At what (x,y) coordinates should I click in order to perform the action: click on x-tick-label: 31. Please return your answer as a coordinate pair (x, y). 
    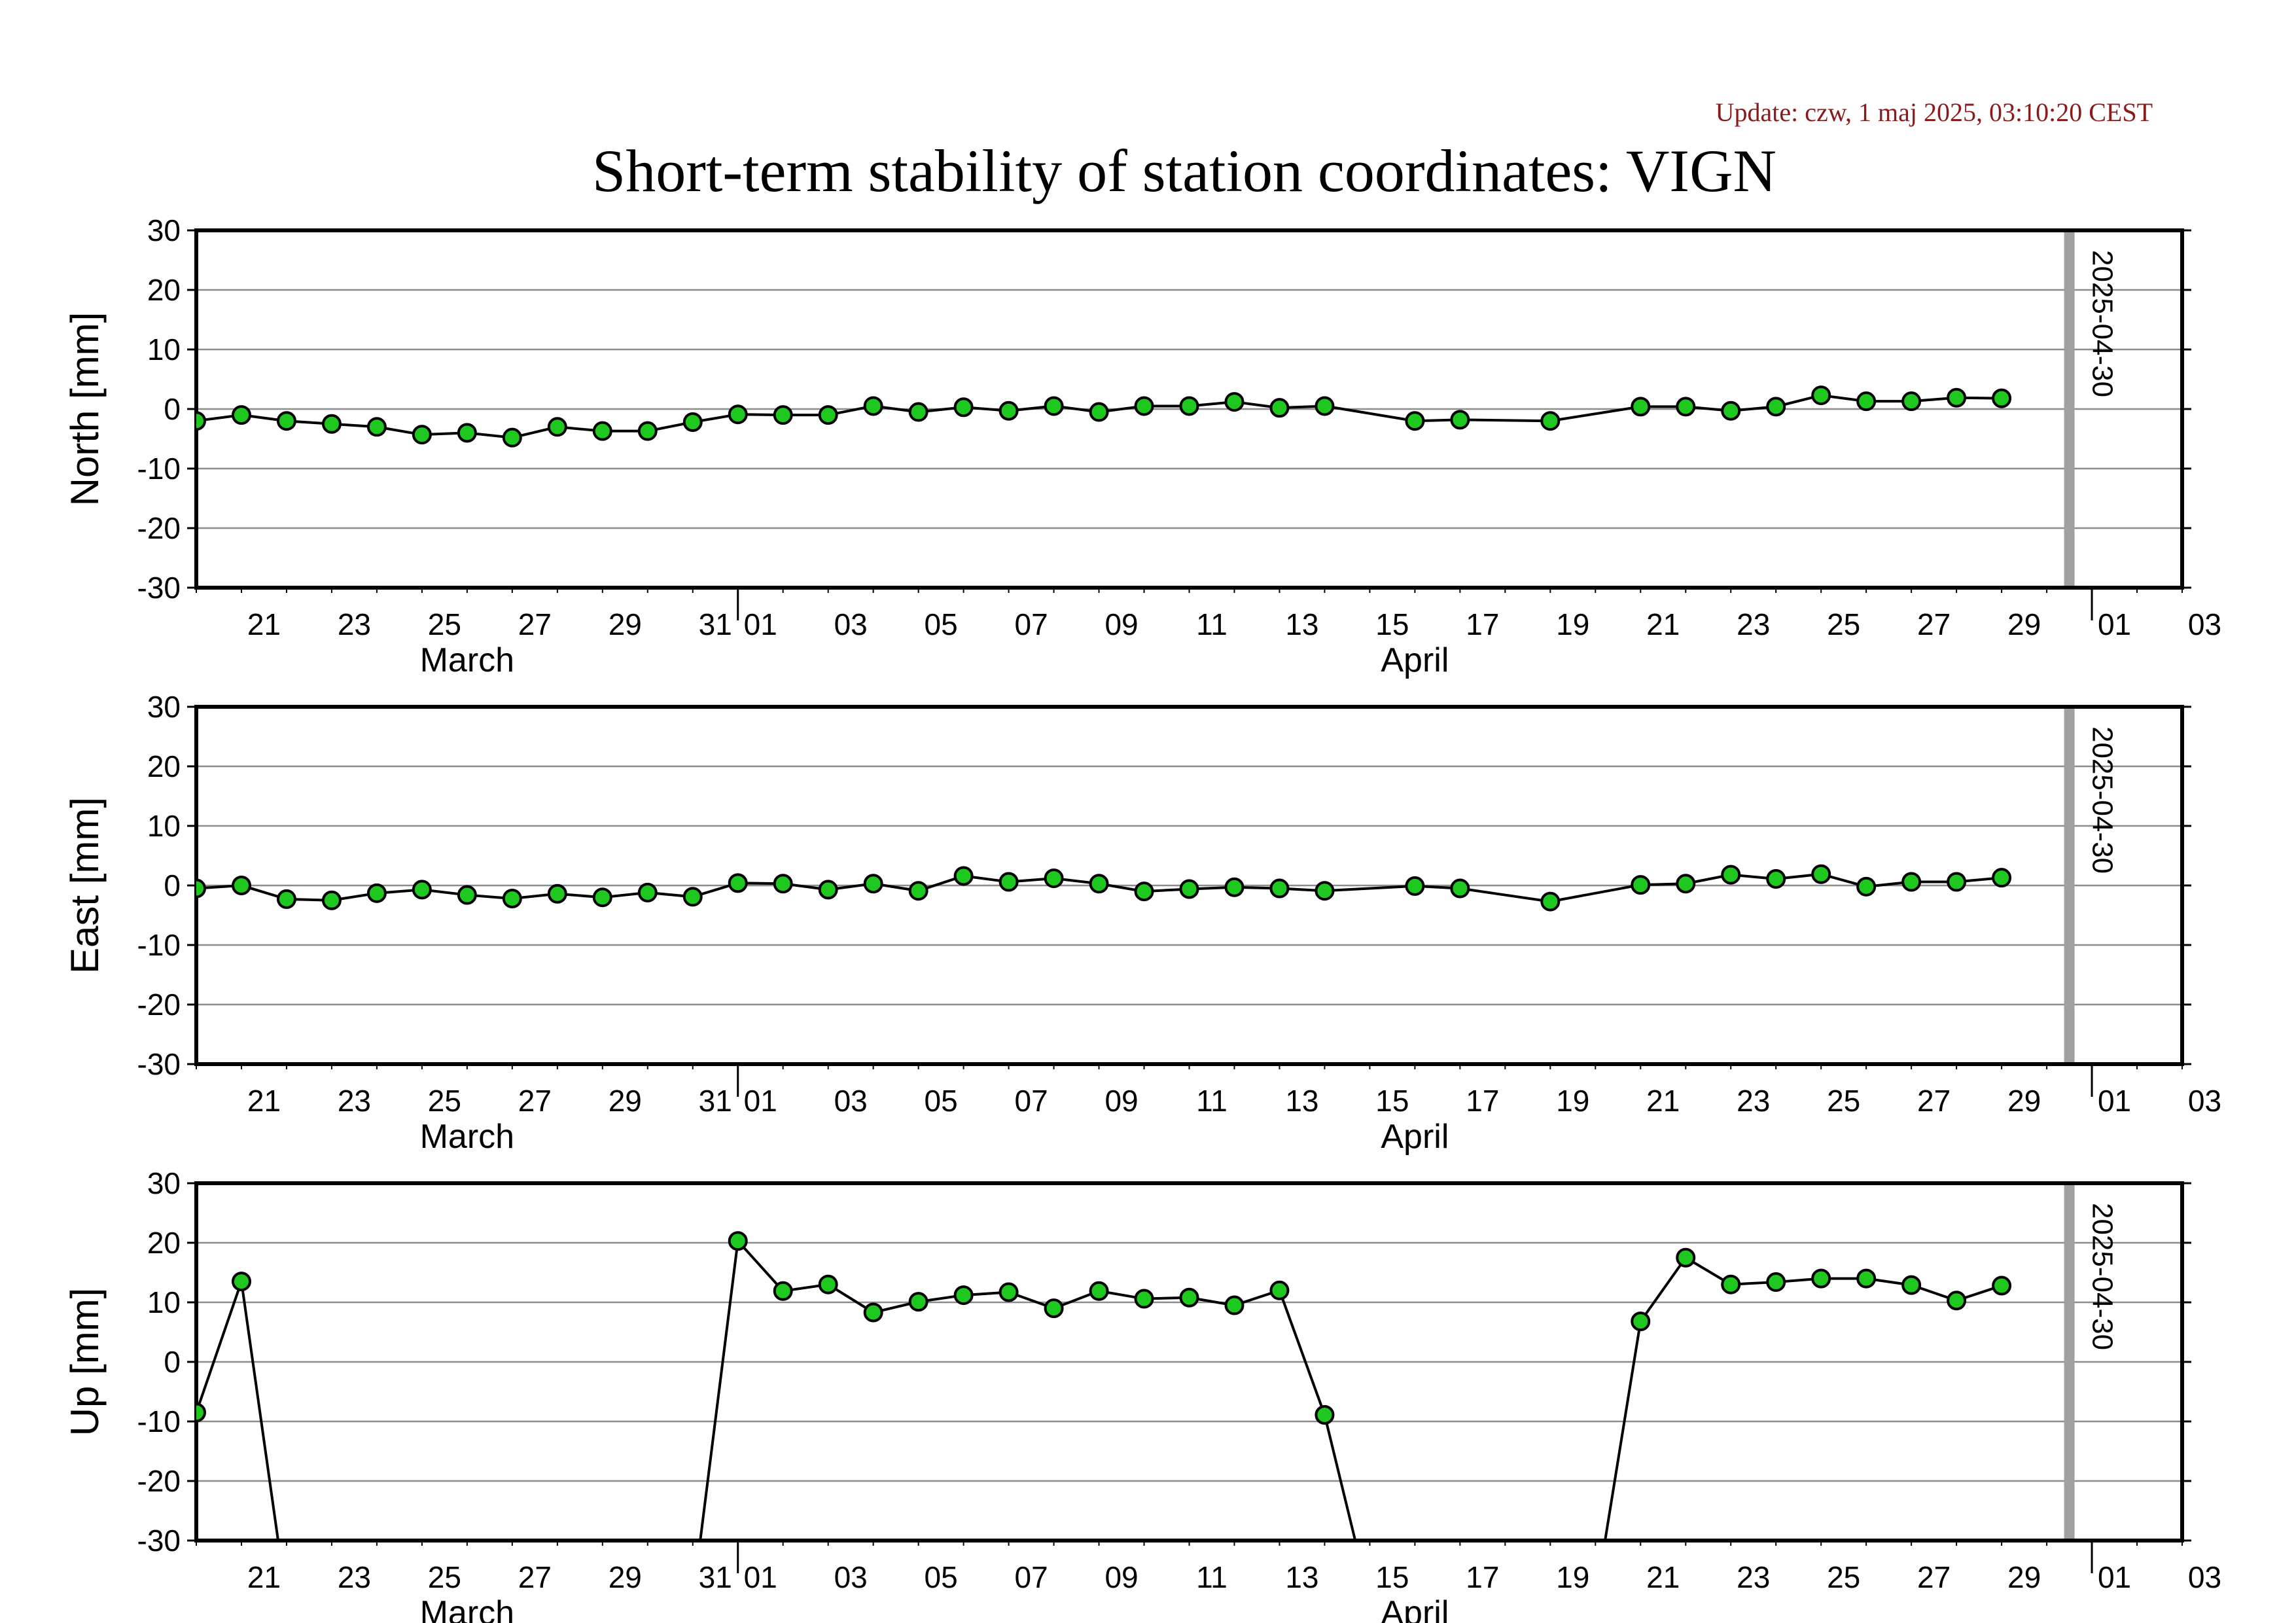
    Looking at the image, I should click on (715, 1577).